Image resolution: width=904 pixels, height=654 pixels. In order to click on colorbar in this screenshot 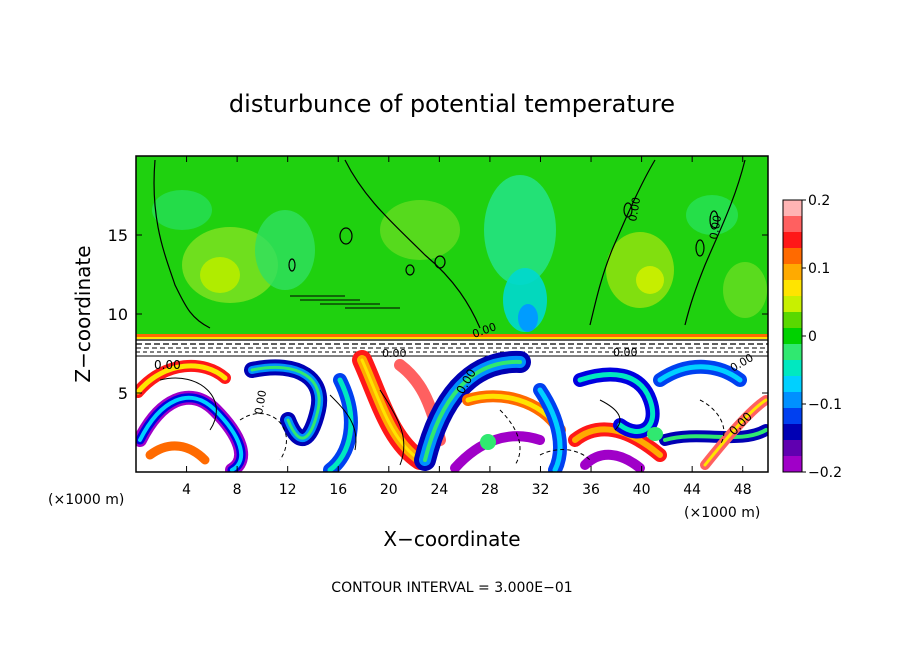, I will do `click(792, 336)`.